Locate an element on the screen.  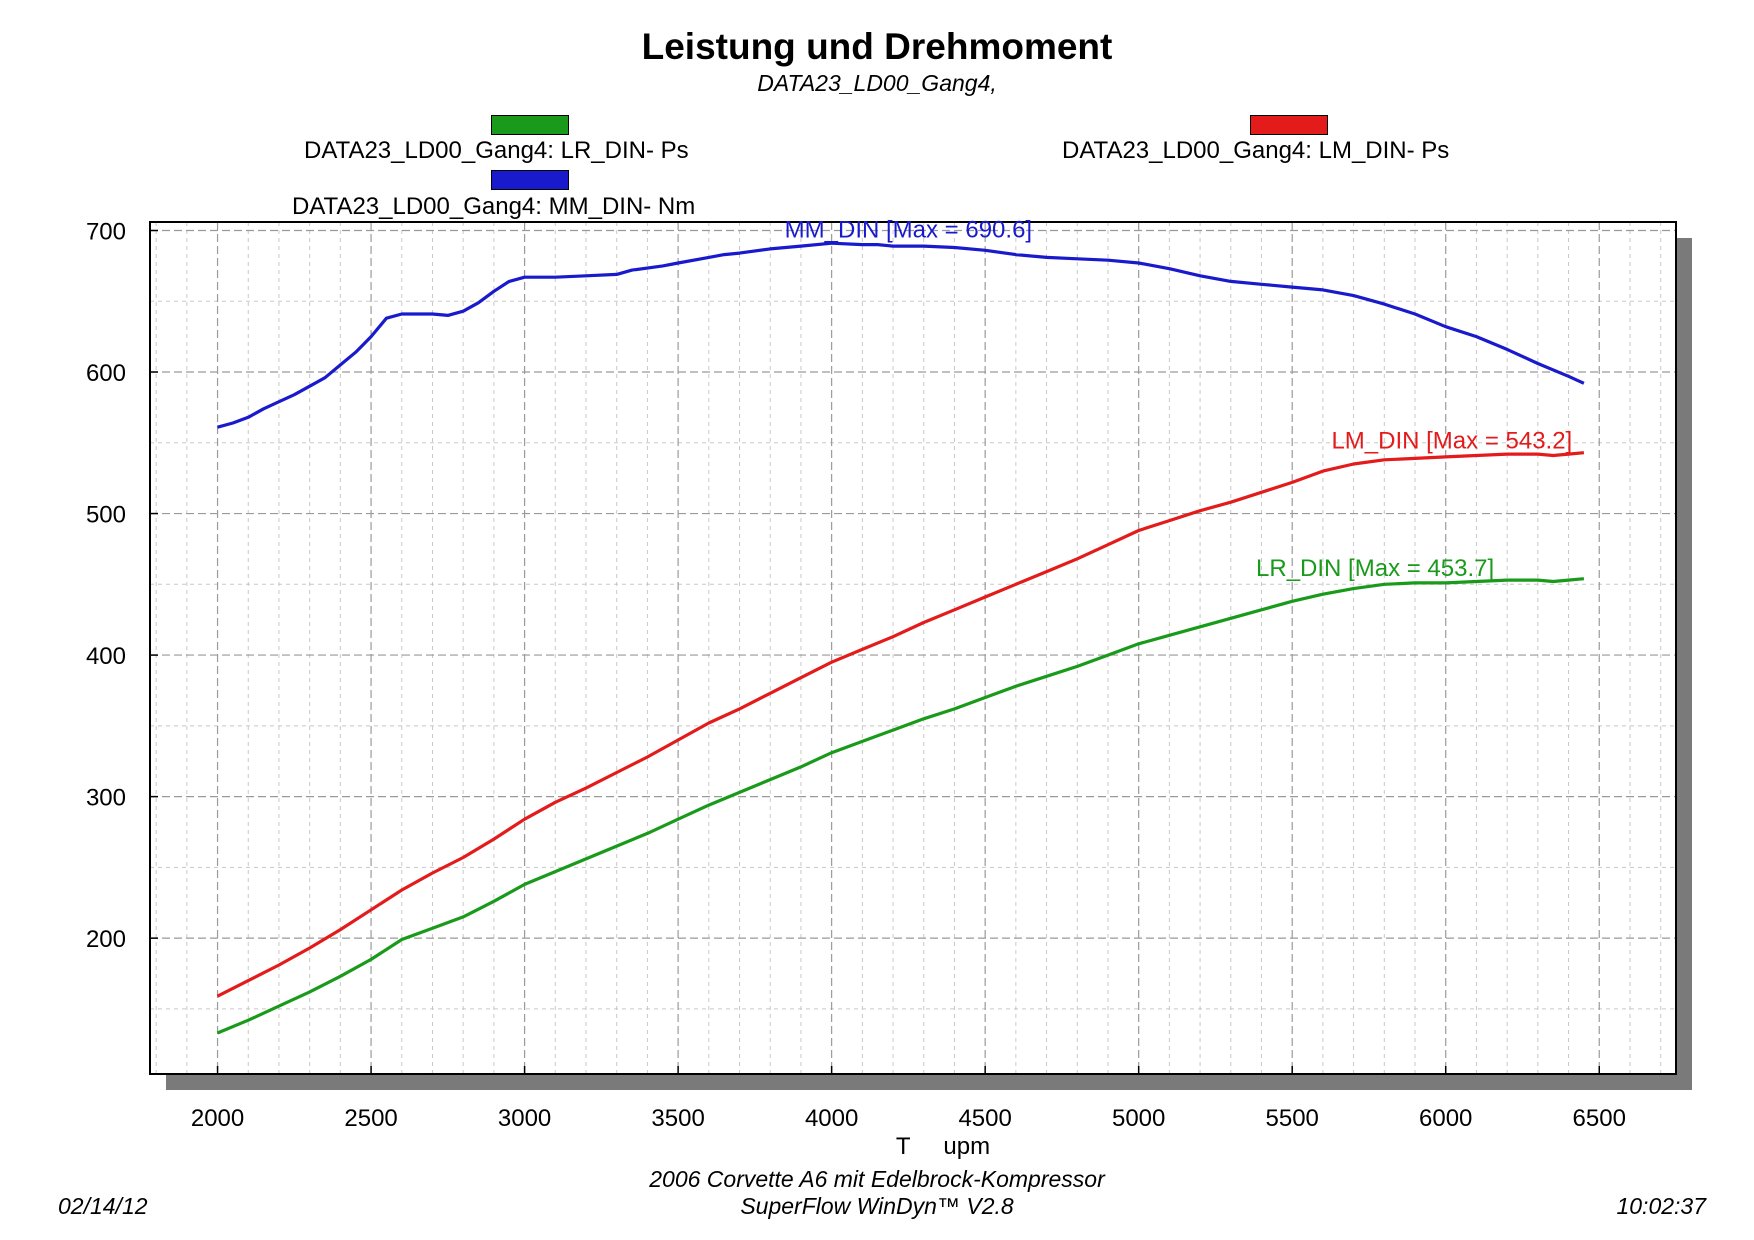
legend-swatch-lm is located at coordinates (1289, 125).